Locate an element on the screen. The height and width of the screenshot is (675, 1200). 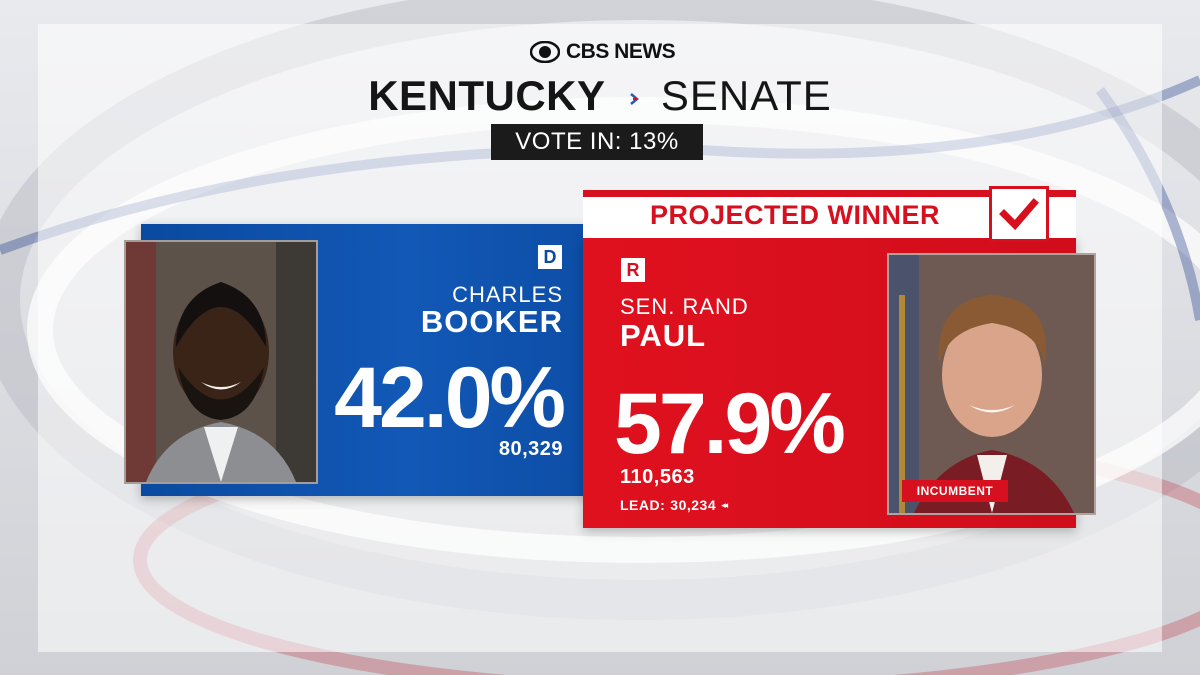
vote-in-badge: VOTE IN: 13% is located at coordinates (597, 142).